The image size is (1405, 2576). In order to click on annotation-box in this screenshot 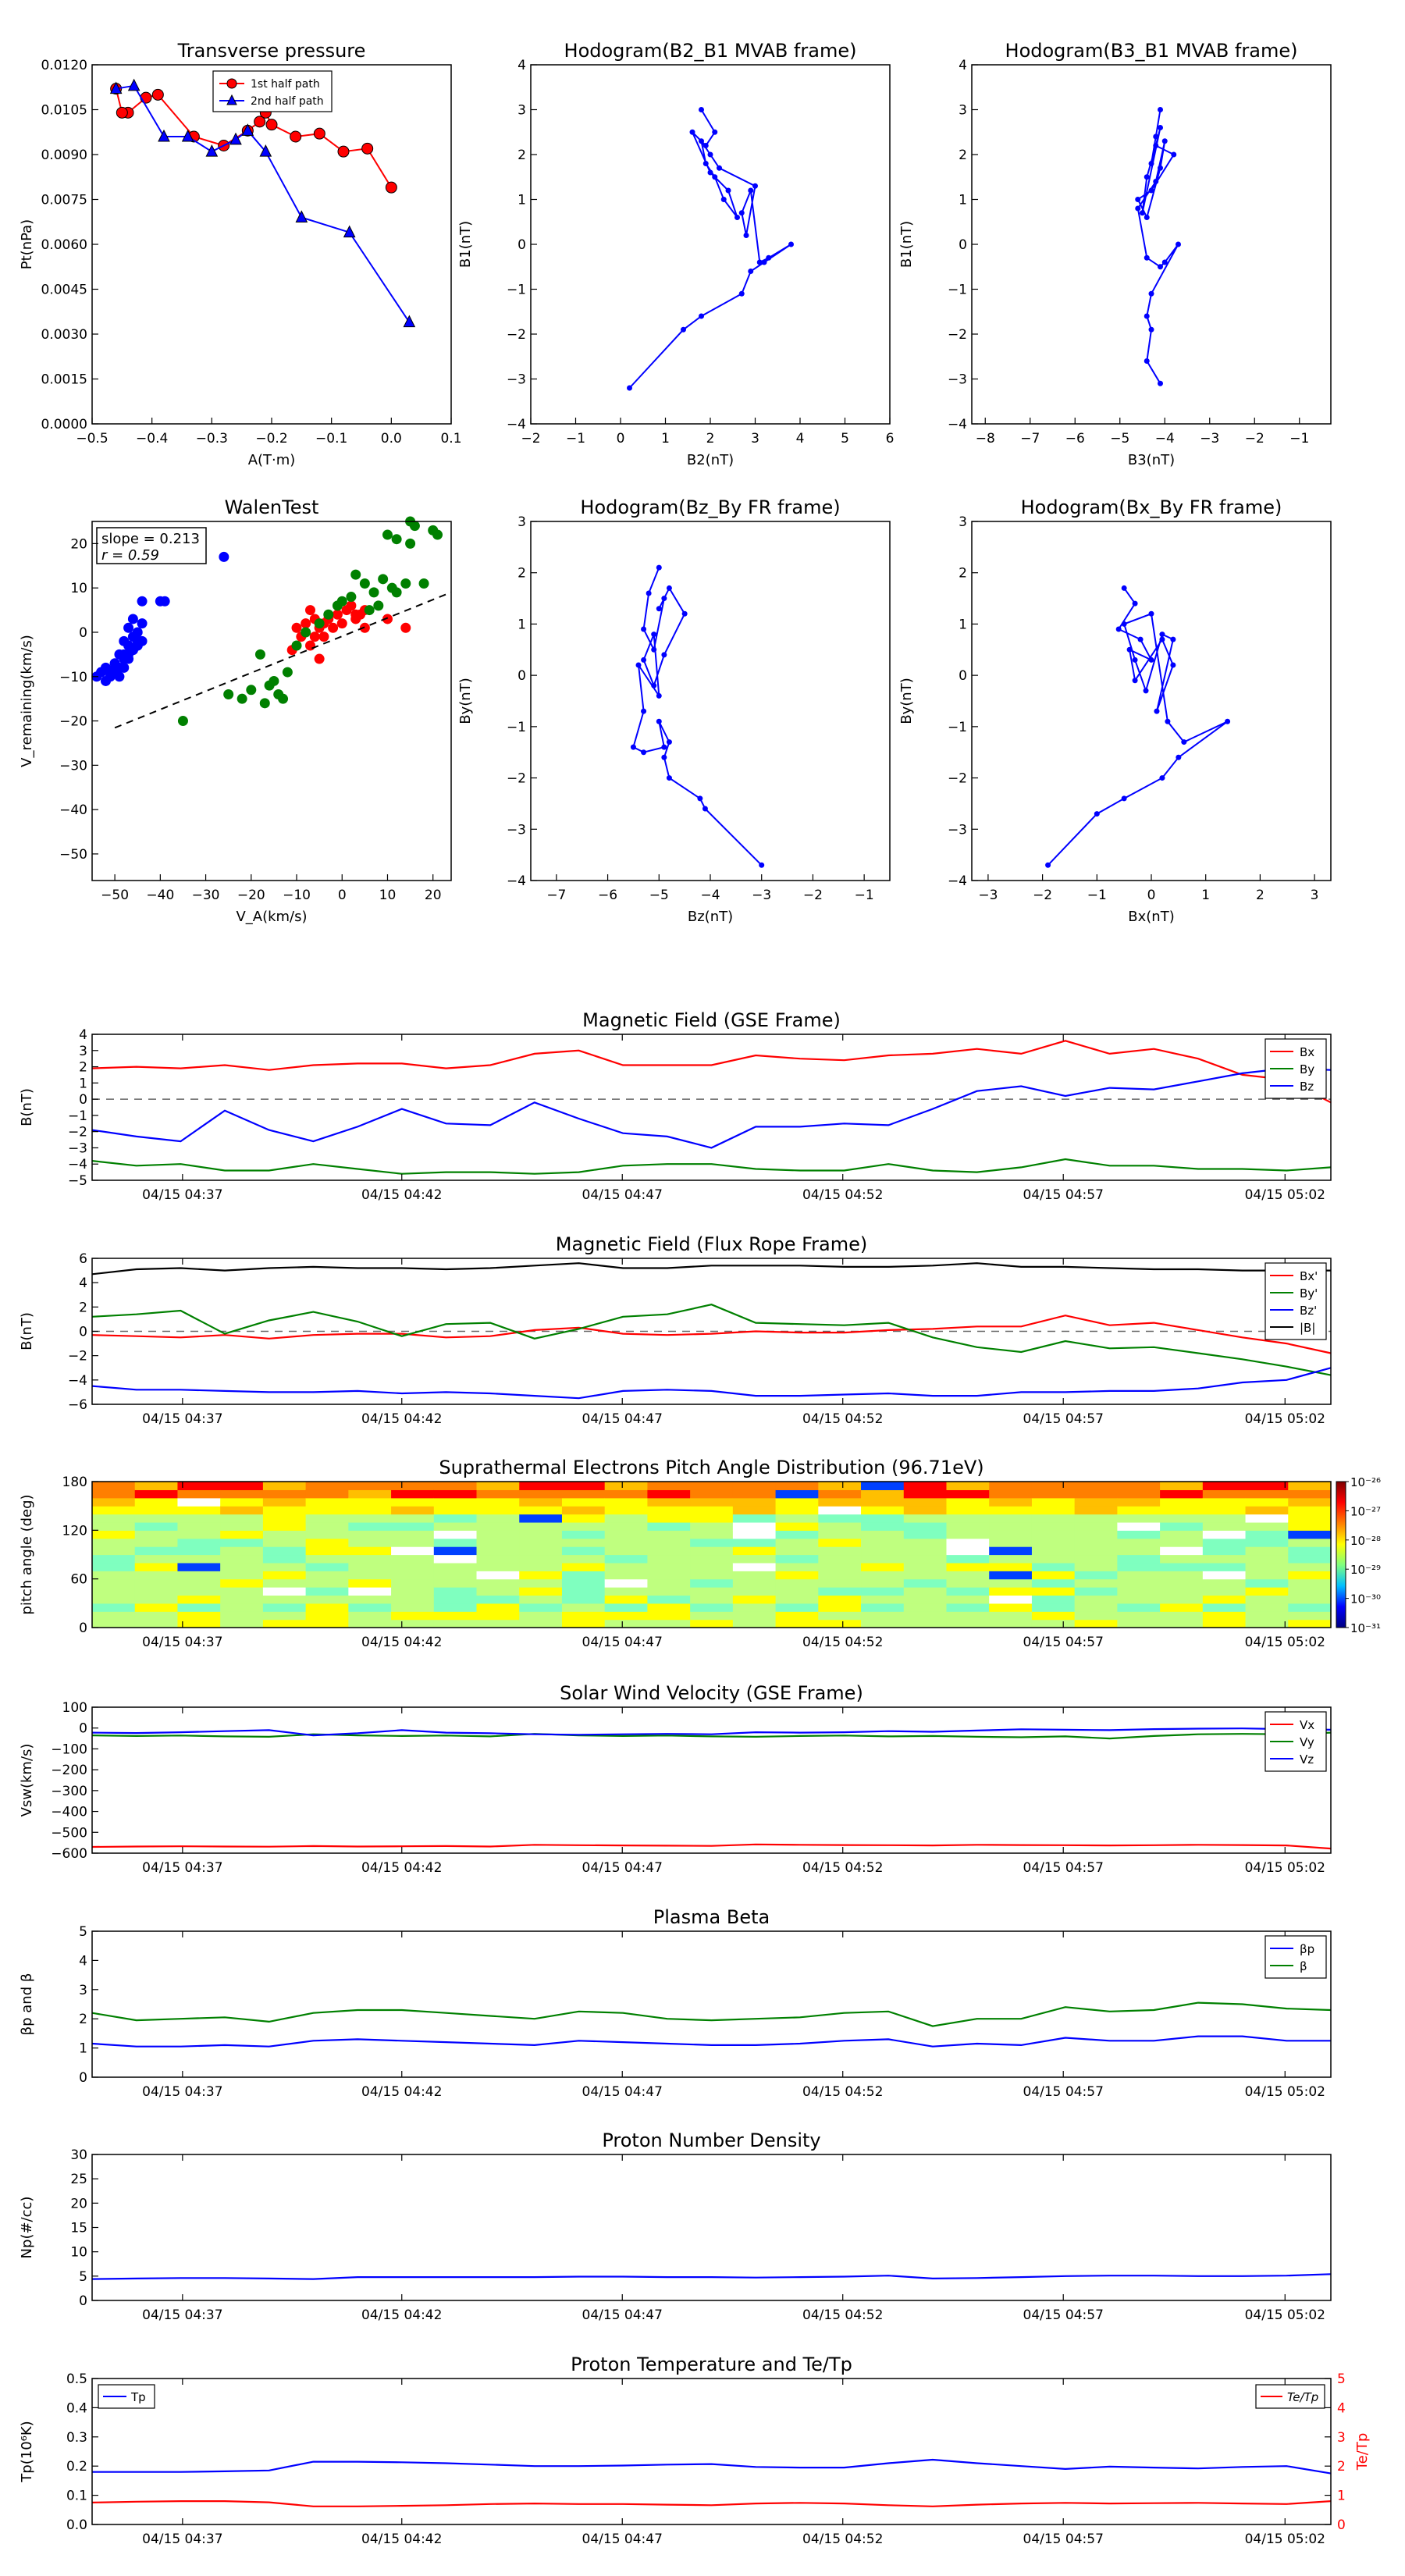, I will do `click(152, 545)`.